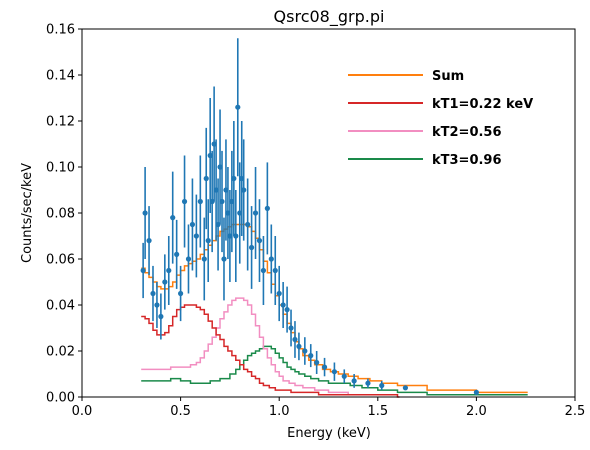 This screenshot has height=450, width=590. What do you see at coordinates (60, 30) in the screenshot?
I see `y-tick-label: 0.16` at bounding box center [60, 30].